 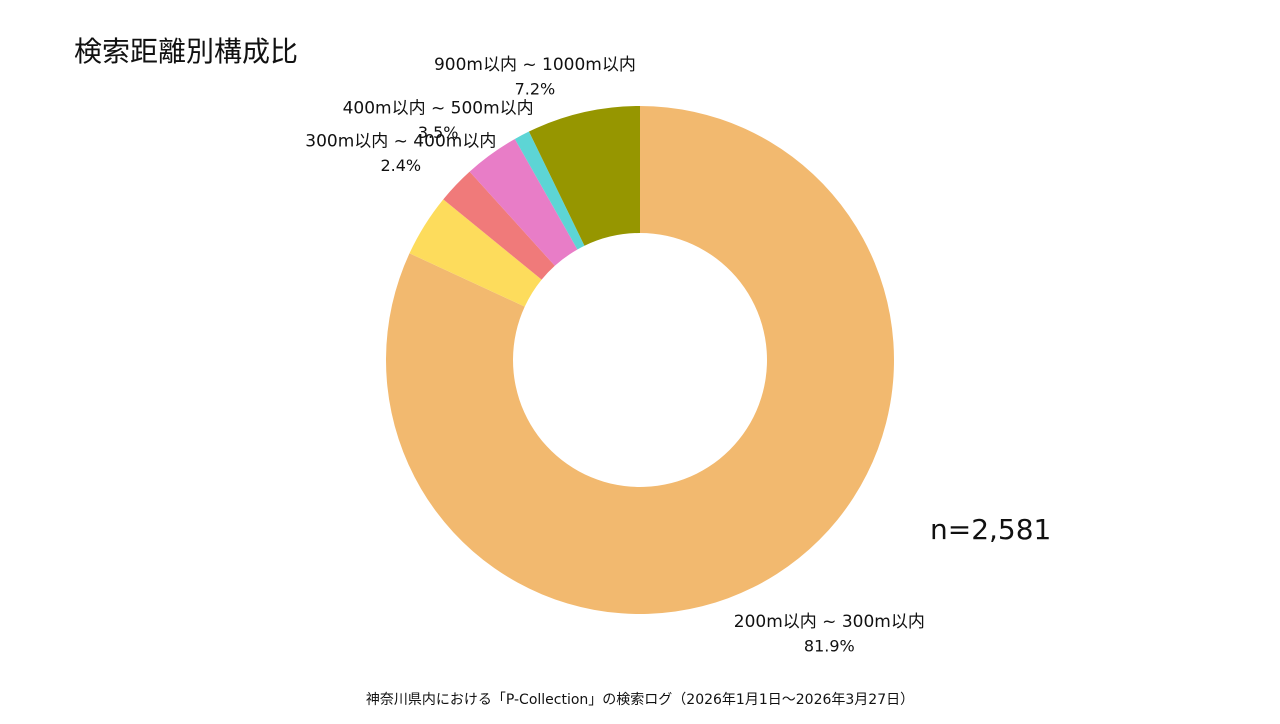 I want to click on slice-value: 7.2%, so click(x=535, y=88).